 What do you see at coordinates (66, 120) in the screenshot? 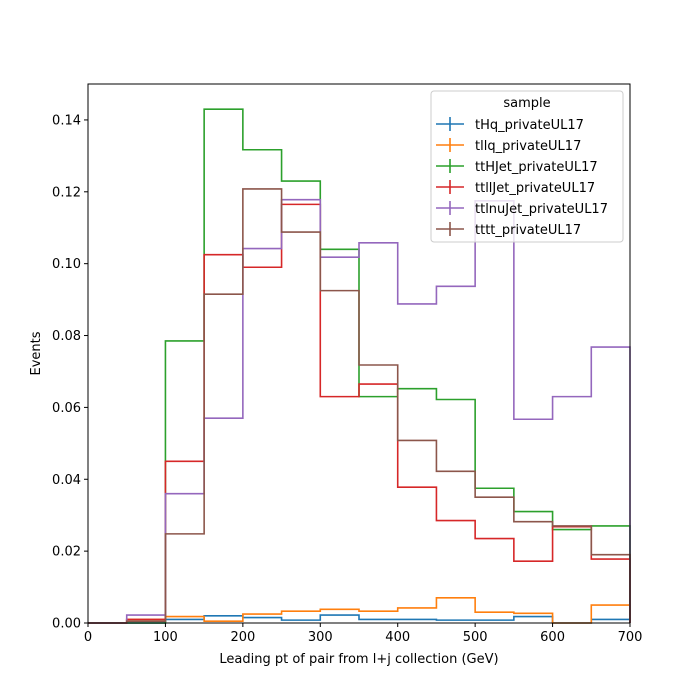
I see `y-tick-label: 0.14` at bounding box center [66, 120].